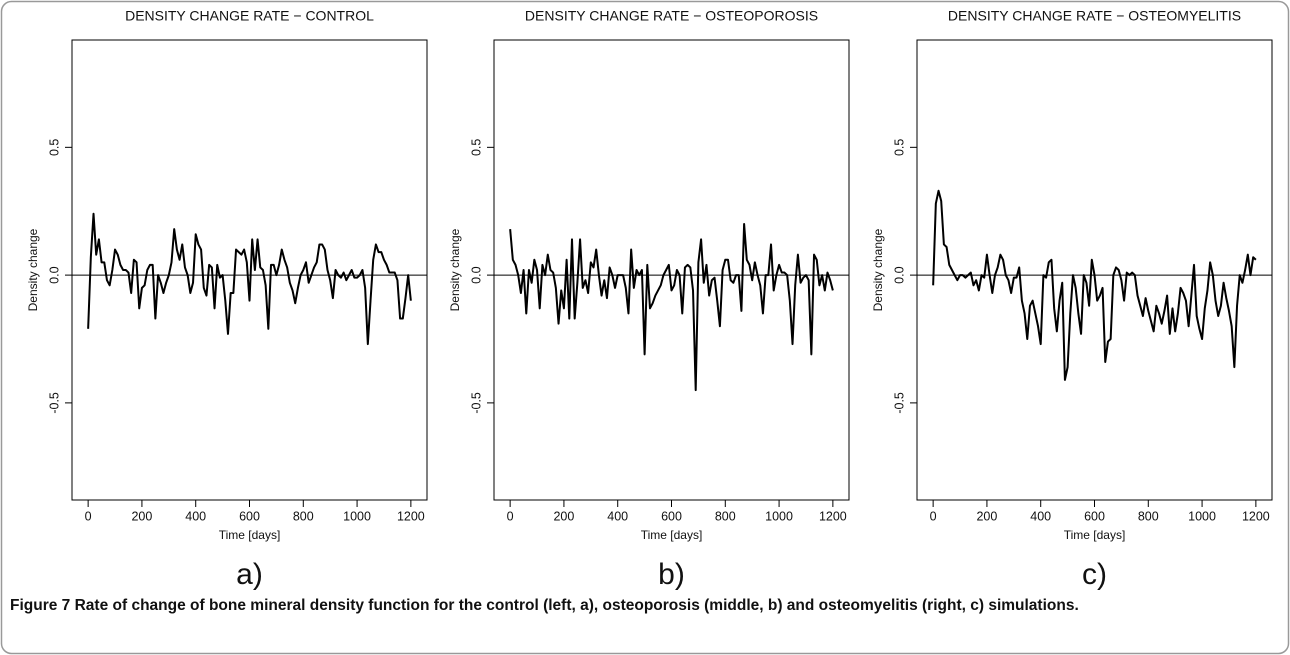 Image resolution: width=1290 pixels, height=655 pixels. I want to click on caption-label: Figure 7, so click(40, 605).